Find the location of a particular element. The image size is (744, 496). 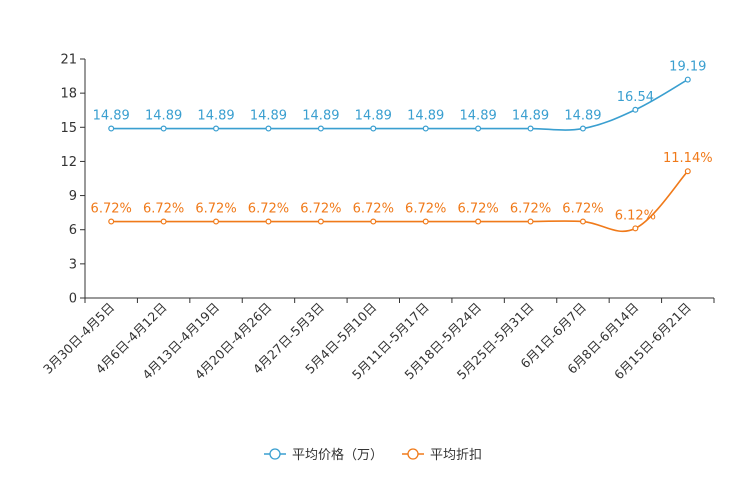

data-label: 16.54 is located at coordinates (635, 97).